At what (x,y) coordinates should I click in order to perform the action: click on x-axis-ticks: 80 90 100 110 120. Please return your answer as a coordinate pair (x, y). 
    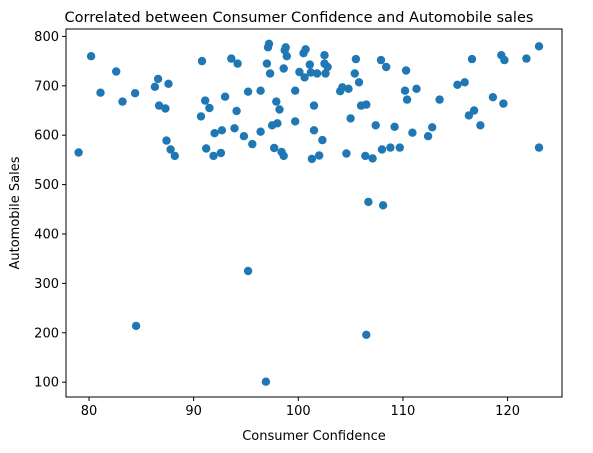
    Looking at the image, I should click on (300, 408).